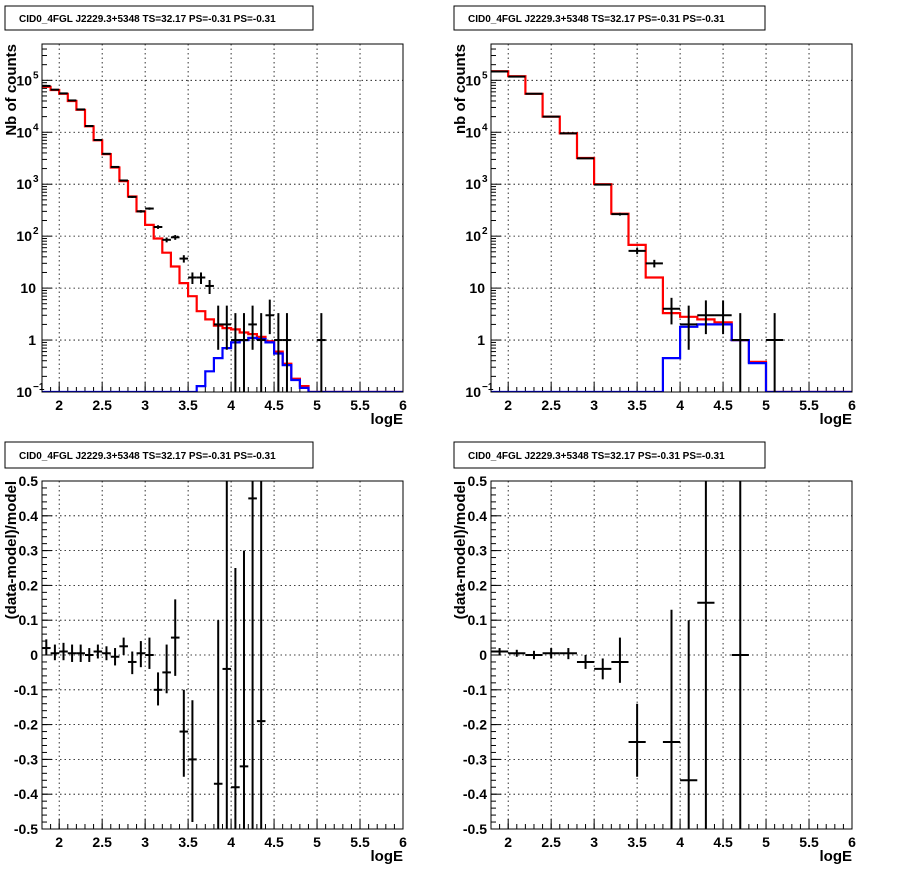 The width and height of the screenshot is (898, 875). I want to click on y-axis-label: Nb of counts, so click(11, 90).